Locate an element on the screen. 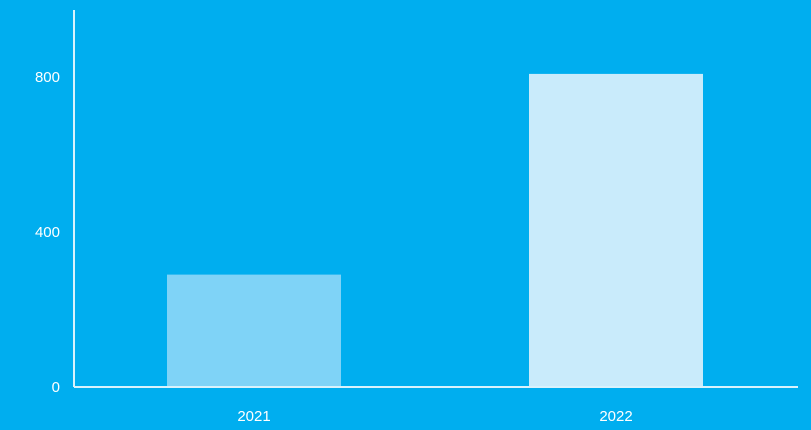  y-tick-labels: 0 400 800 is located at coordinates (47, 232).